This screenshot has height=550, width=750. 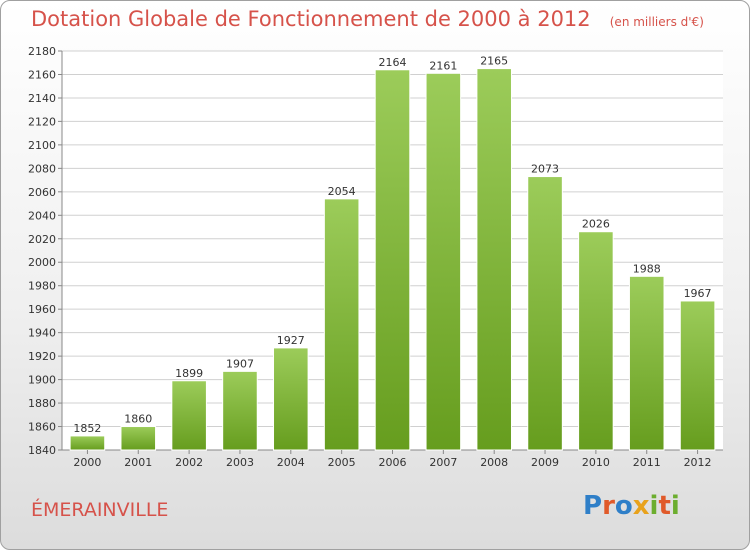 What do you see at coordinates (87, 428) in the screenshot?
I see `data-label: 1852` at bounding box center [87, 428].